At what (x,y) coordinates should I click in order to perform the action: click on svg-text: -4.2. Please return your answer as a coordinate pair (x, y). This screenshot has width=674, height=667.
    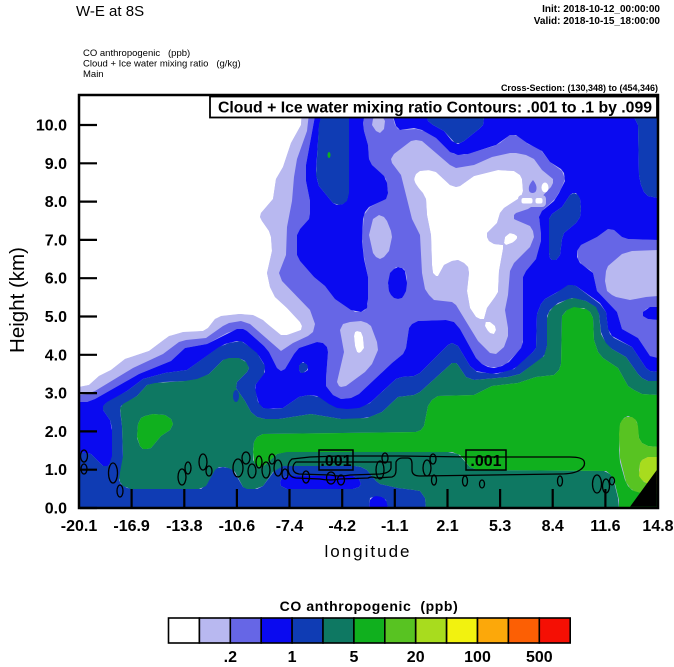
    Looking at the image, I should click on (342, 526).